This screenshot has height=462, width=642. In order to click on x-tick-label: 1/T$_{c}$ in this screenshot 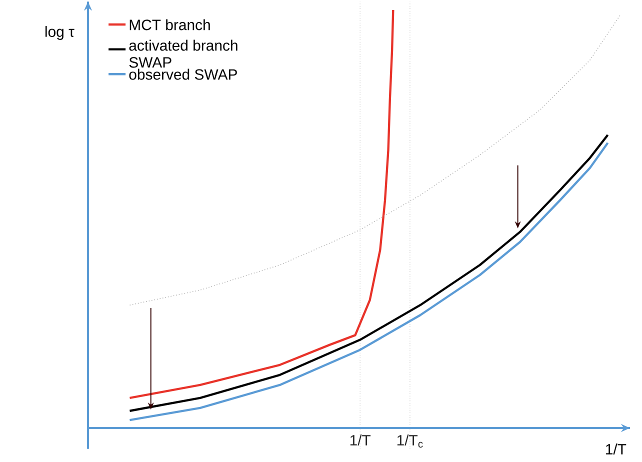, I will do `click(410, 441)`.